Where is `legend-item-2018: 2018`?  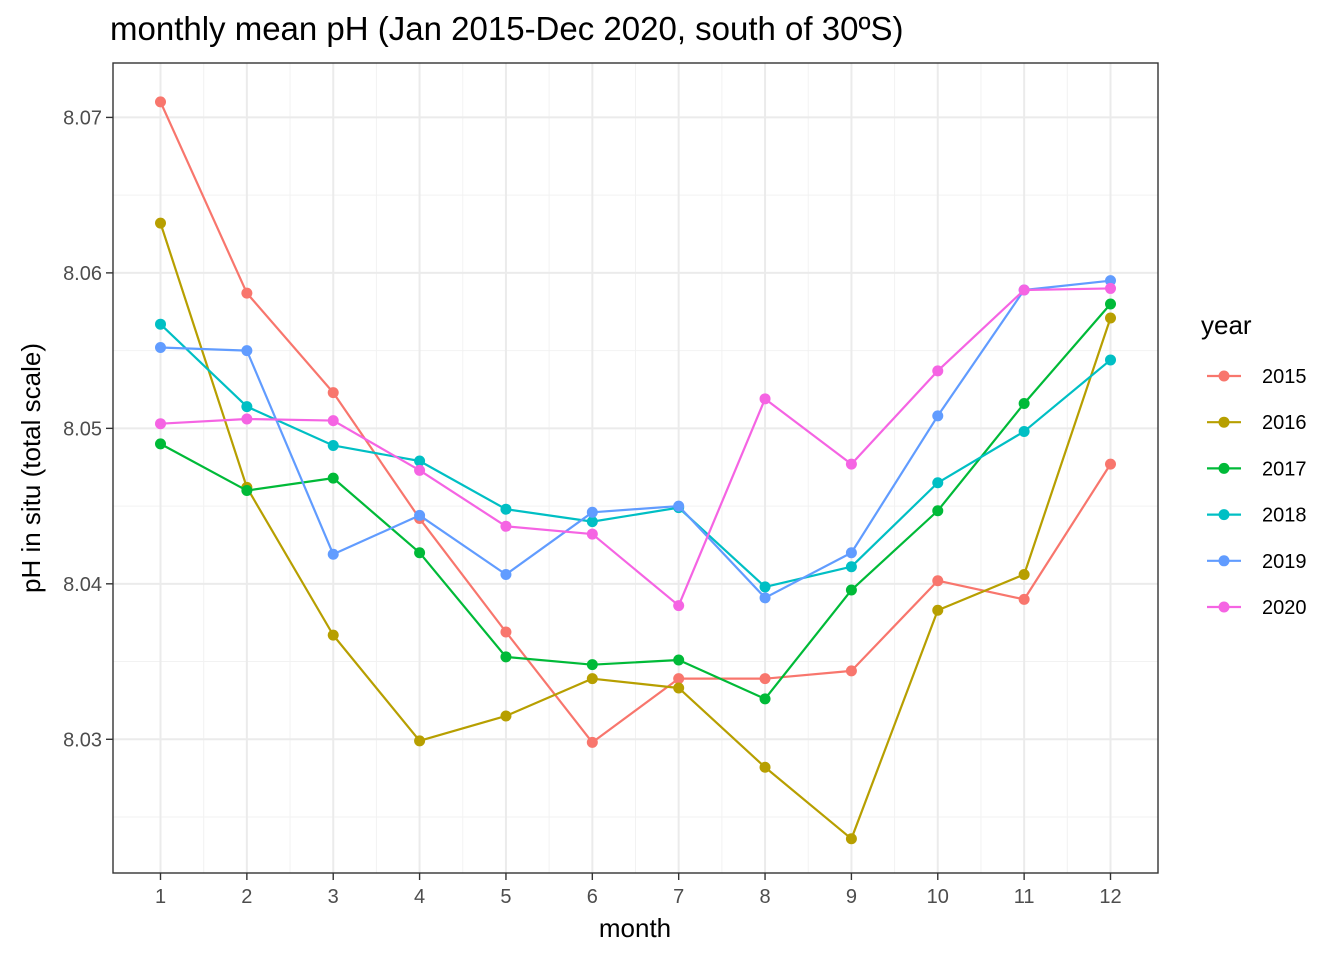 legend-item-2018: 2018 is located at coordinates (1257, 516).